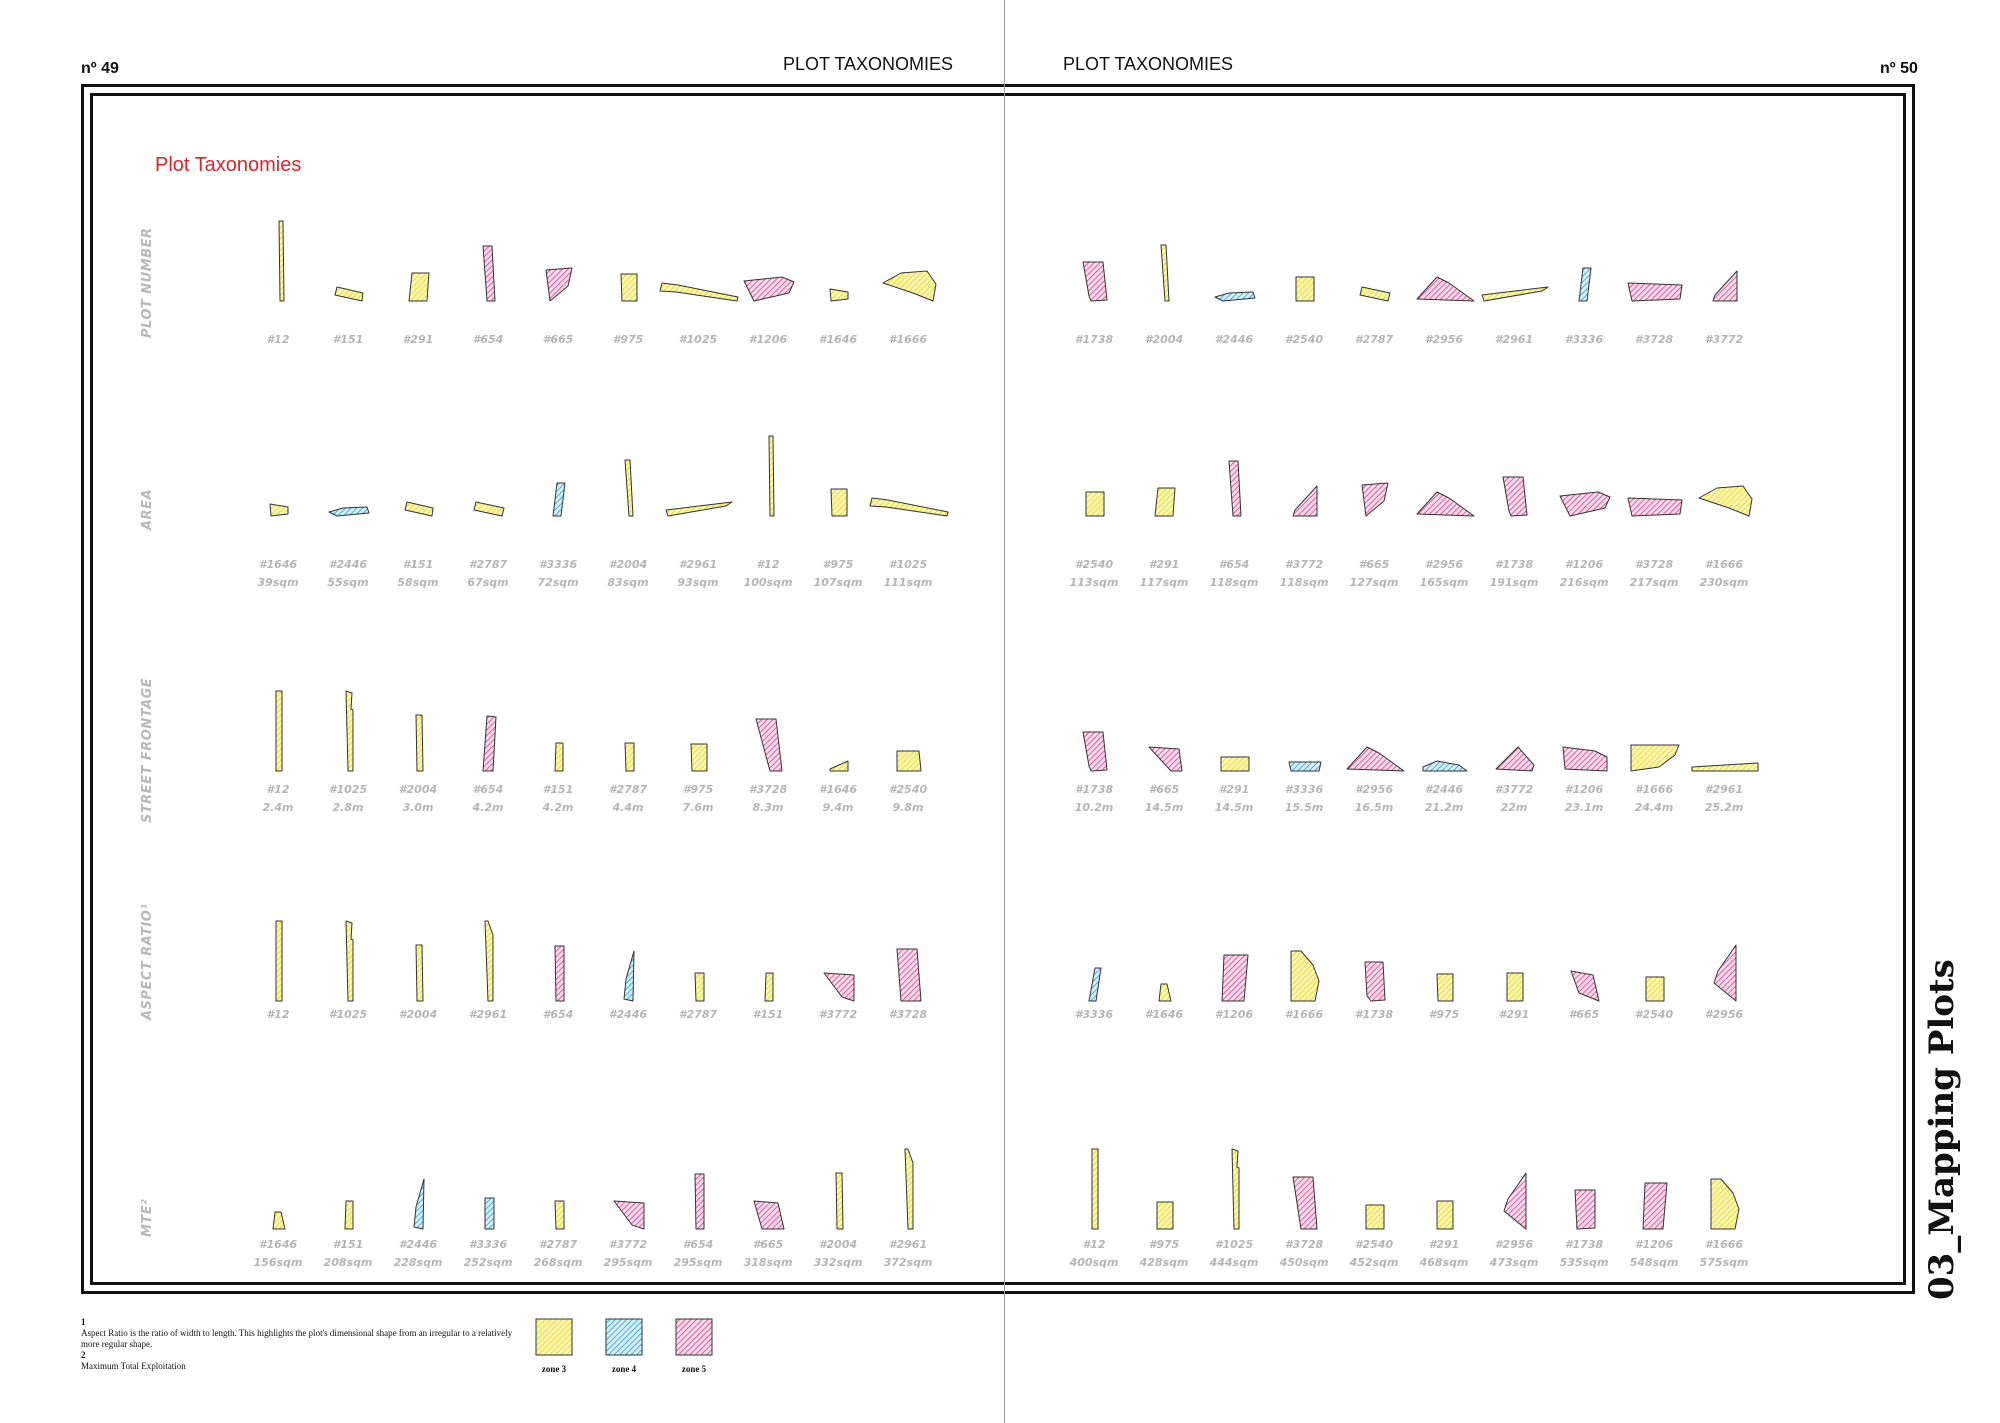 Image resolution: width=2000 pixels, height=1423 pixels. I want to click on plot-value-label: 252sqm, so click(488, 1262).